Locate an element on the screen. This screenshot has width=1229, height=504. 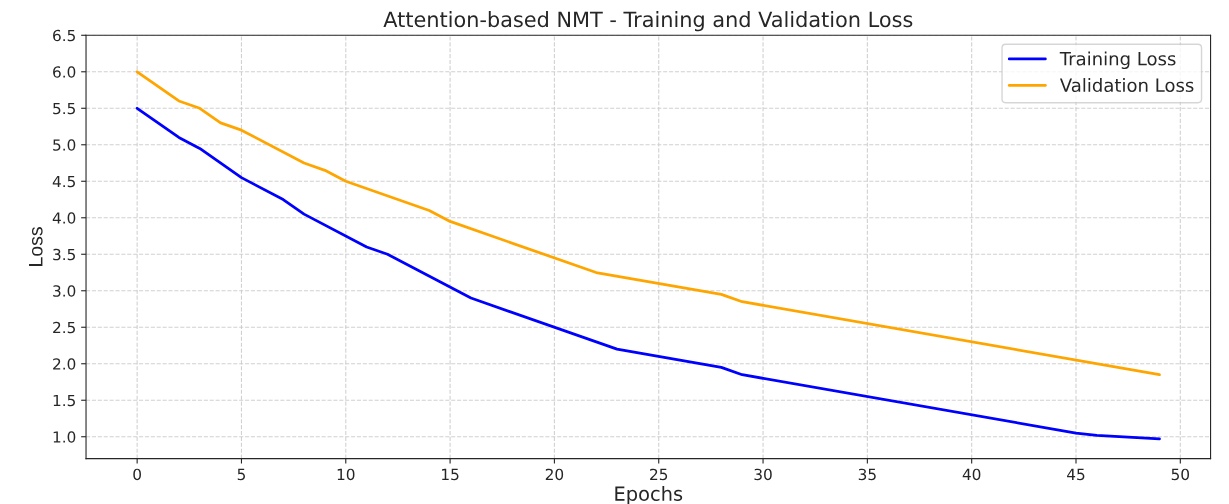
x-tick-label: 45 is located at coordinates (1076, 474).